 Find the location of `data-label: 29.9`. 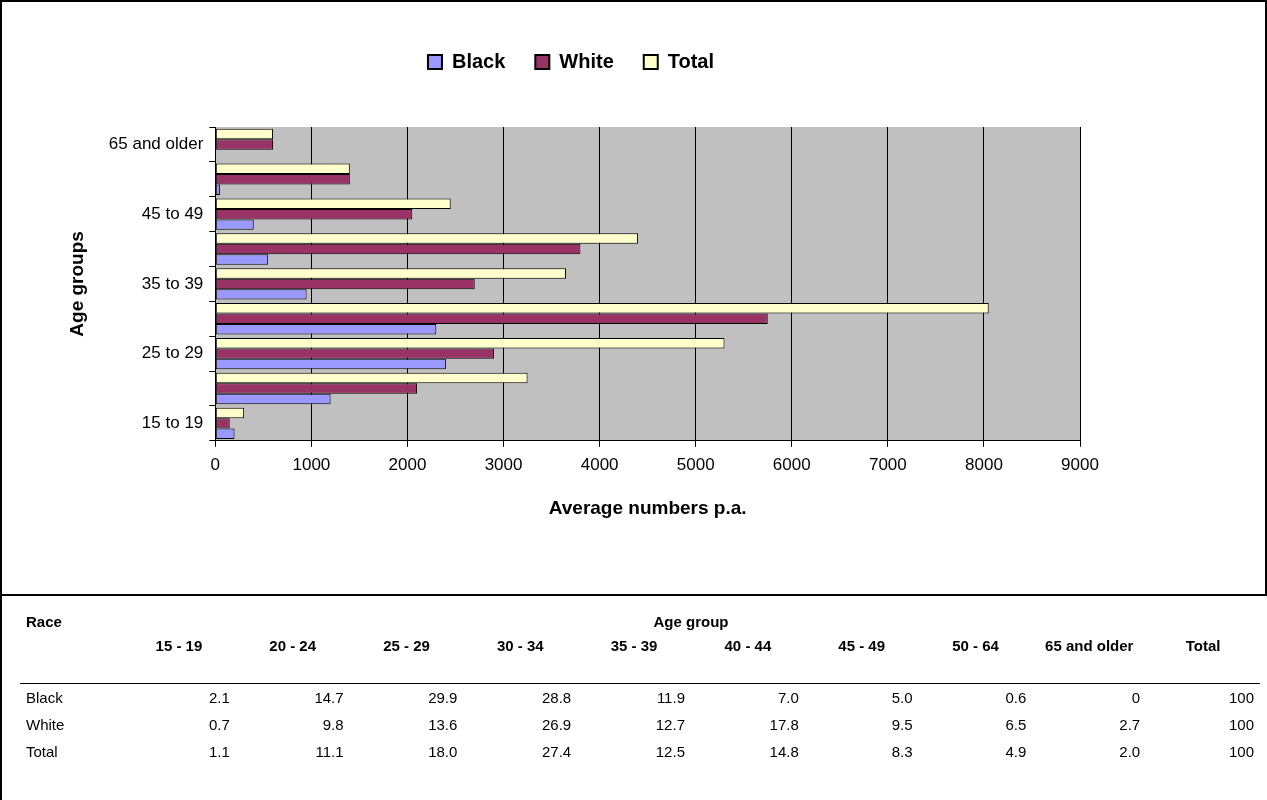

data-label: 29.9 is located at coordinates (443, 698).